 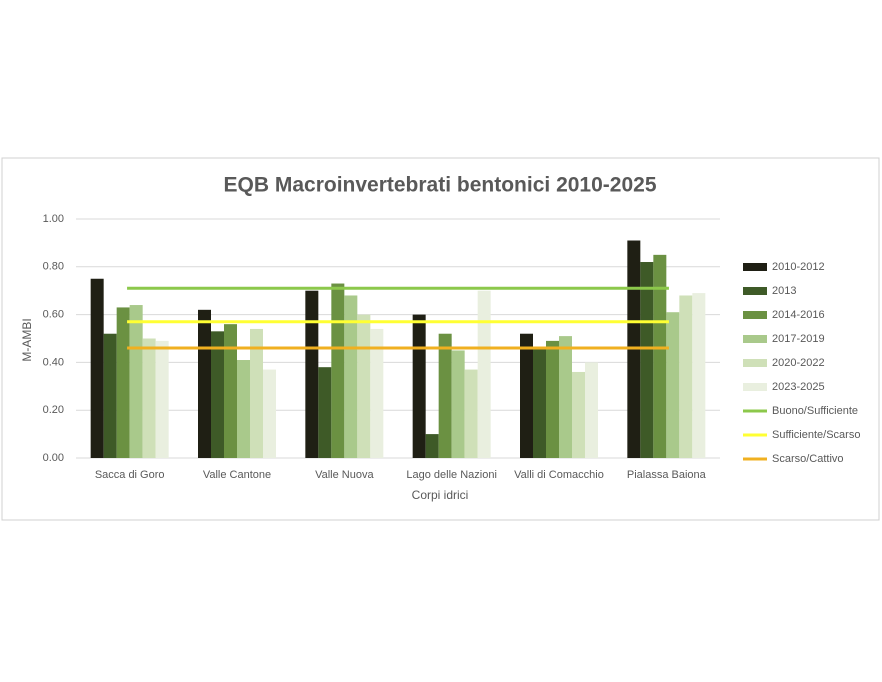 I want to click on y-tick-label: 0.40, so click(x=53, y=362).